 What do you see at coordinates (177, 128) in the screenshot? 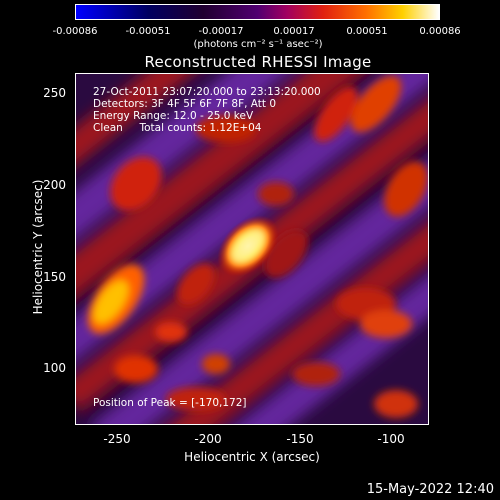
I see `info-clean-counts: Clean Total counts: 1.12E+04` at bounding box center [177, 128].